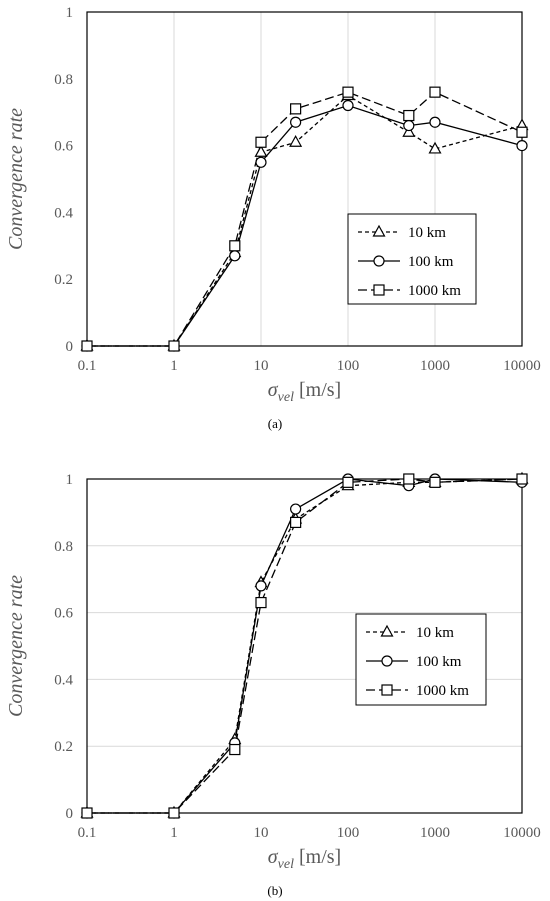  Describe the element at coordinates (274, 890) in the screenshot. I see `panel-caption-b: (b)` at that location.